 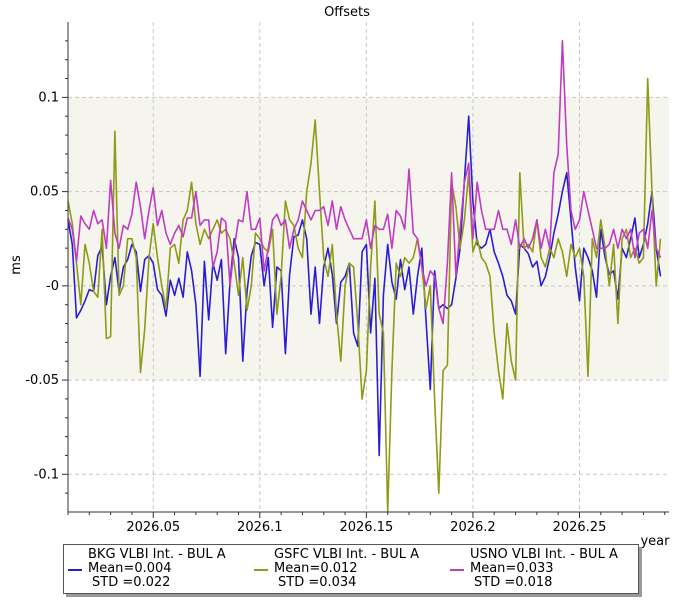 What do you see at coordinates (131, 582) in the screenshot?
I see `legend-std: STD =0.022` at bounding box center [131, 582].